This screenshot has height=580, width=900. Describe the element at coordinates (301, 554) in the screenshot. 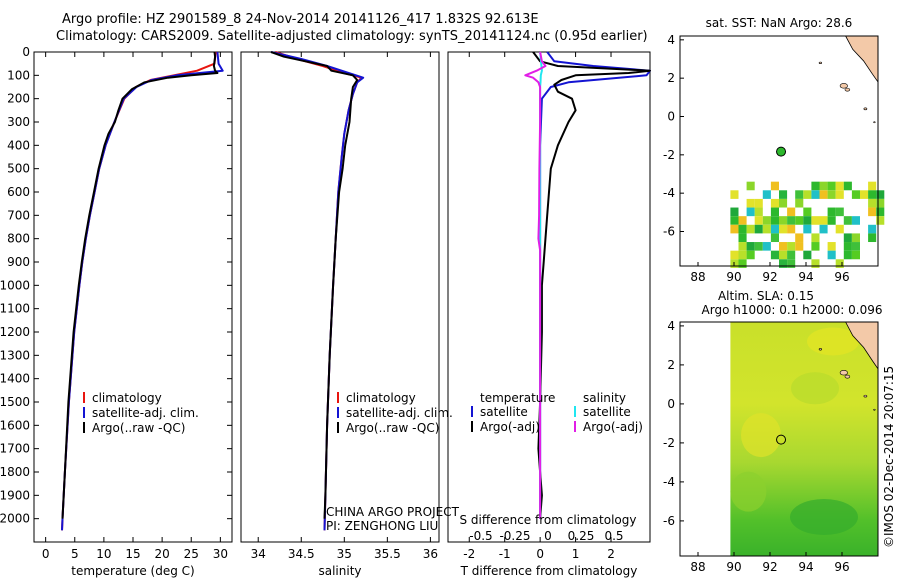

I see `x-tick-label: 34.5` at that location.